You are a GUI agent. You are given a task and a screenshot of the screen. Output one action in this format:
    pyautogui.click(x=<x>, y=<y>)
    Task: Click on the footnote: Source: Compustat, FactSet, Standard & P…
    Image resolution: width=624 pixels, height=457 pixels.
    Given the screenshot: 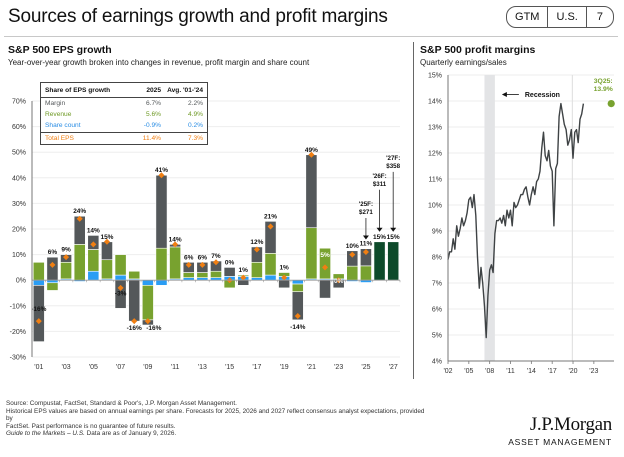 What is the action you would take?
    pyautogui.click(x=216, y=419)
    